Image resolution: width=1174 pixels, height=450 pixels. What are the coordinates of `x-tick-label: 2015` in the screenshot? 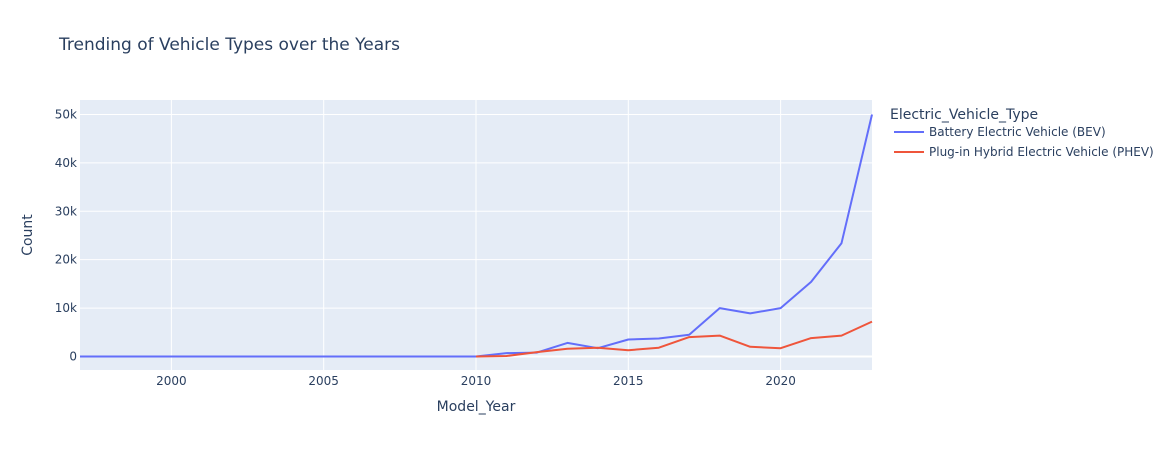 It's located at (628, 381).